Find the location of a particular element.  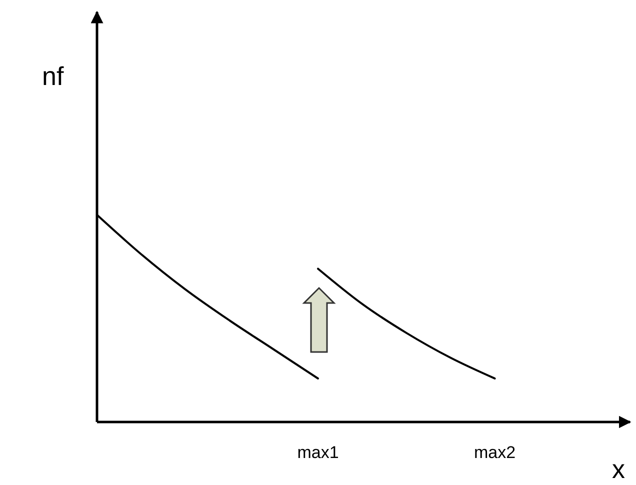

x-axis-title: x is located at coordinates (618, 469).